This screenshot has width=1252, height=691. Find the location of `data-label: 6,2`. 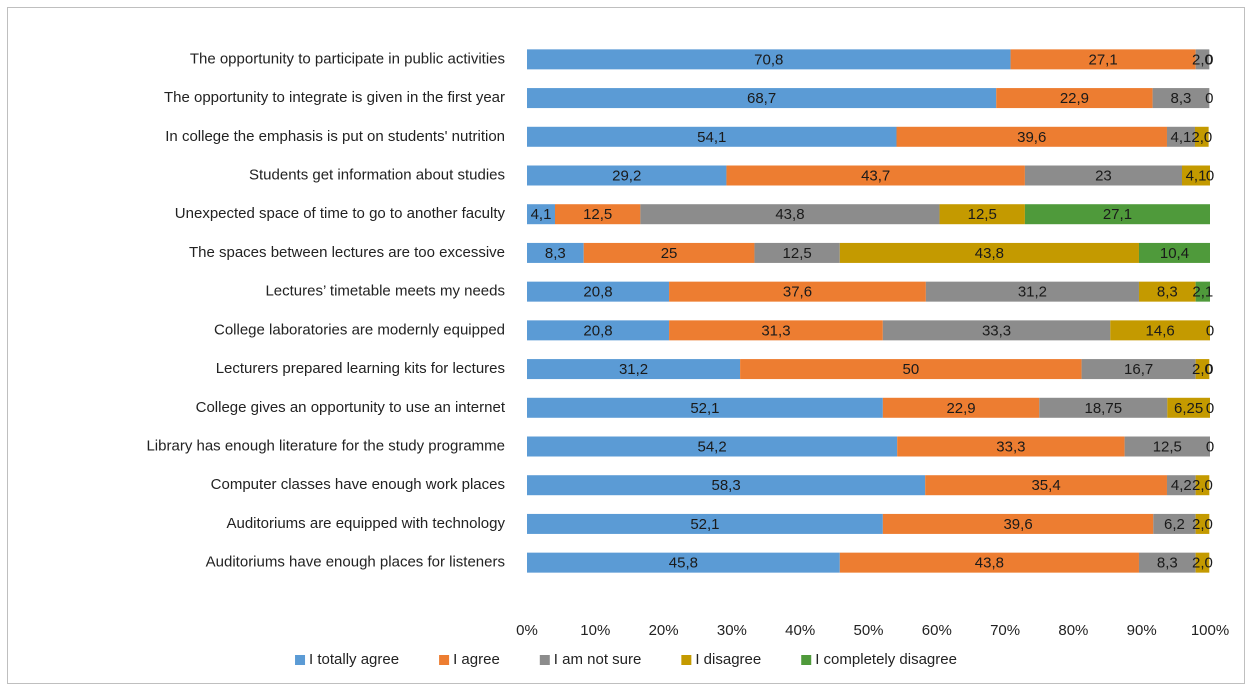

data-label: 6,2 is located at coordinates (1174, 524).